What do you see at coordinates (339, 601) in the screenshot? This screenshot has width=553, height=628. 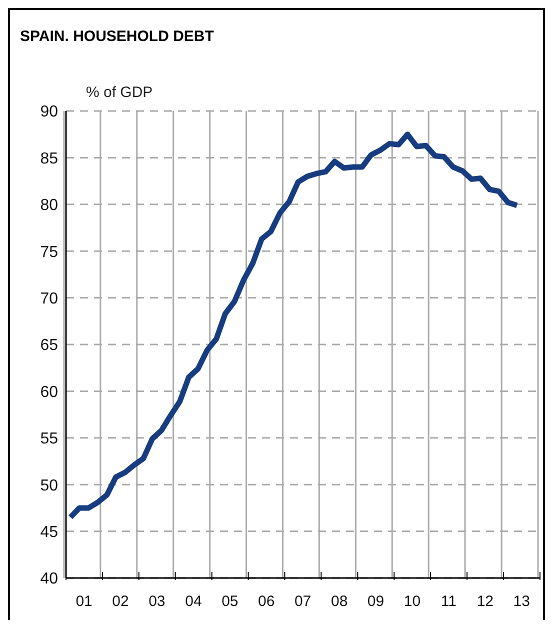 I see `x-tick-label: 08` at bounding box center [339, 601].